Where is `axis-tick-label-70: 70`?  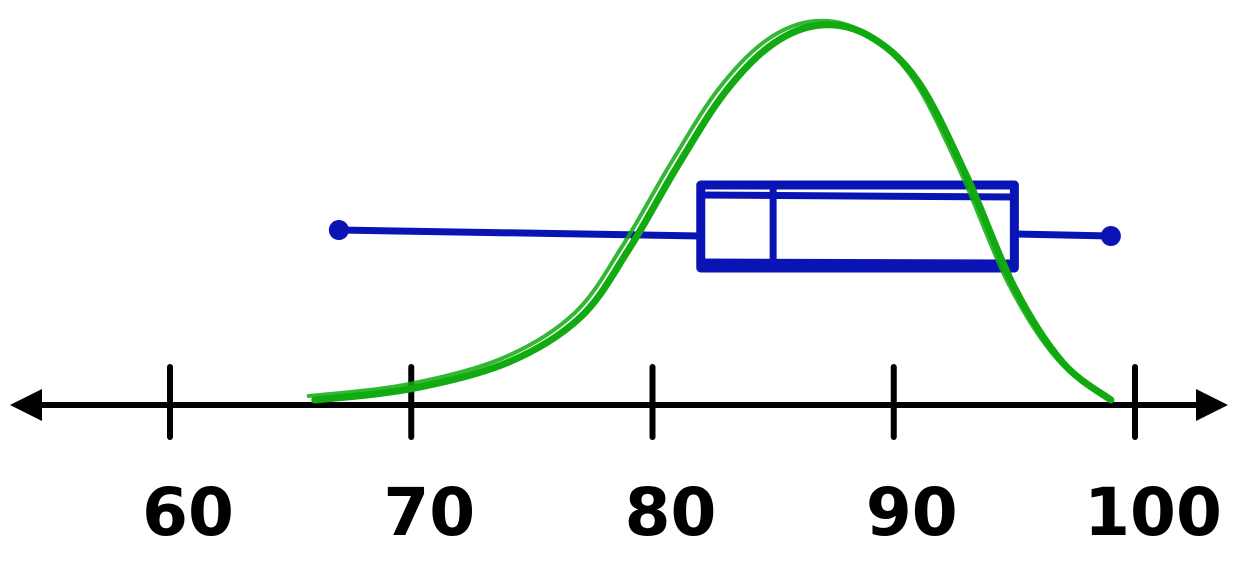 axis-tick-label-70: 70 is located at coordinates (429, 512).